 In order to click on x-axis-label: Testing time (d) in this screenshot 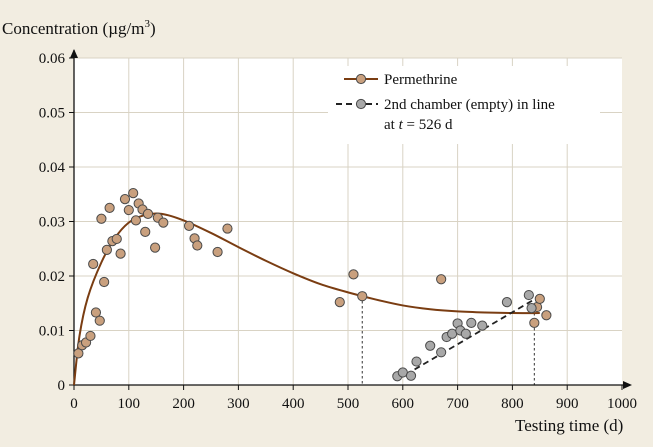, I will do `click(569, 425)`.